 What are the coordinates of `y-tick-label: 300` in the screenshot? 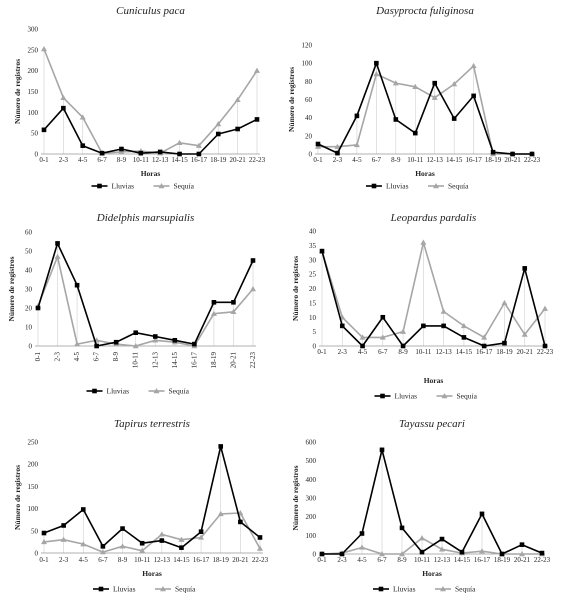 It's located at (311, 499).